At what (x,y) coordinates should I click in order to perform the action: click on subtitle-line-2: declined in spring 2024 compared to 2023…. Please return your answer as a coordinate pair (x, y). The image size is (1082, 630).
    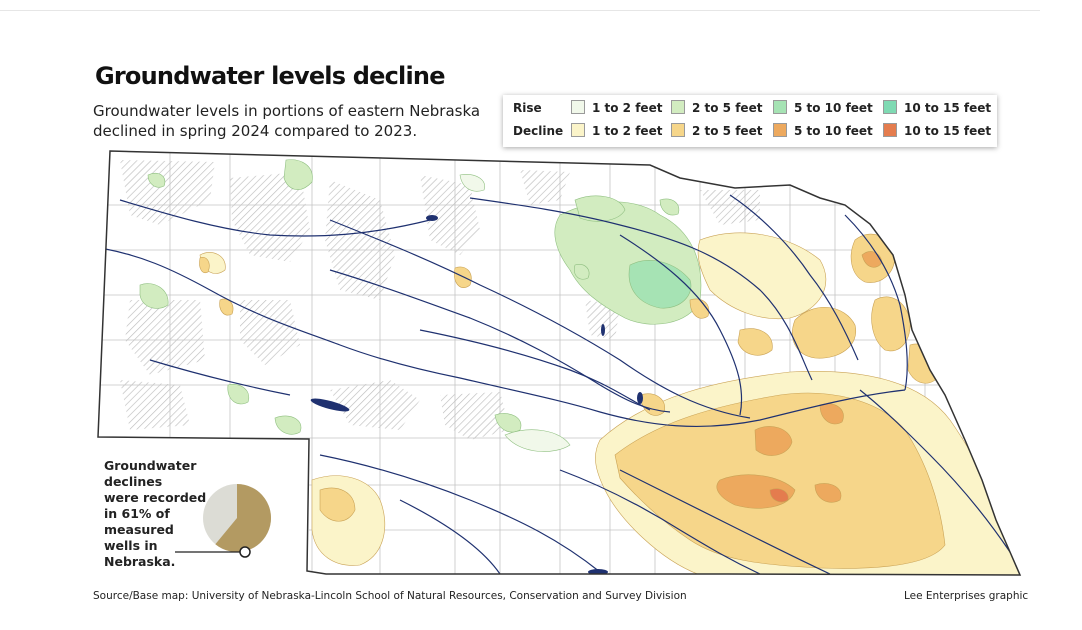
    Looking at the image, I should click on (255, 131).